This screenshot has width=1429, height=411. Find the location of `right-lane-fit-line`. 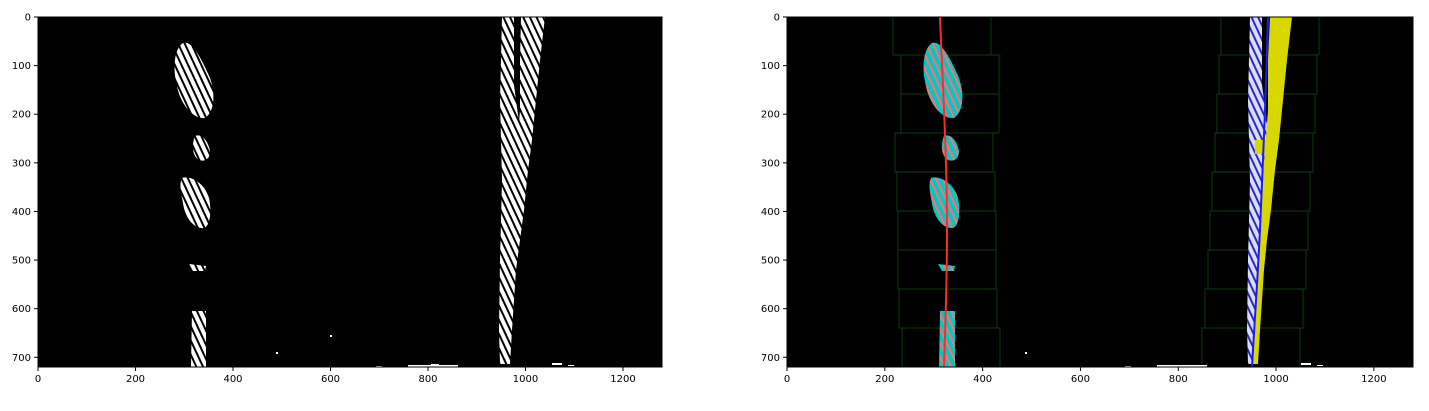

right-lane-fit-line is located at coordinates (1260, 192).